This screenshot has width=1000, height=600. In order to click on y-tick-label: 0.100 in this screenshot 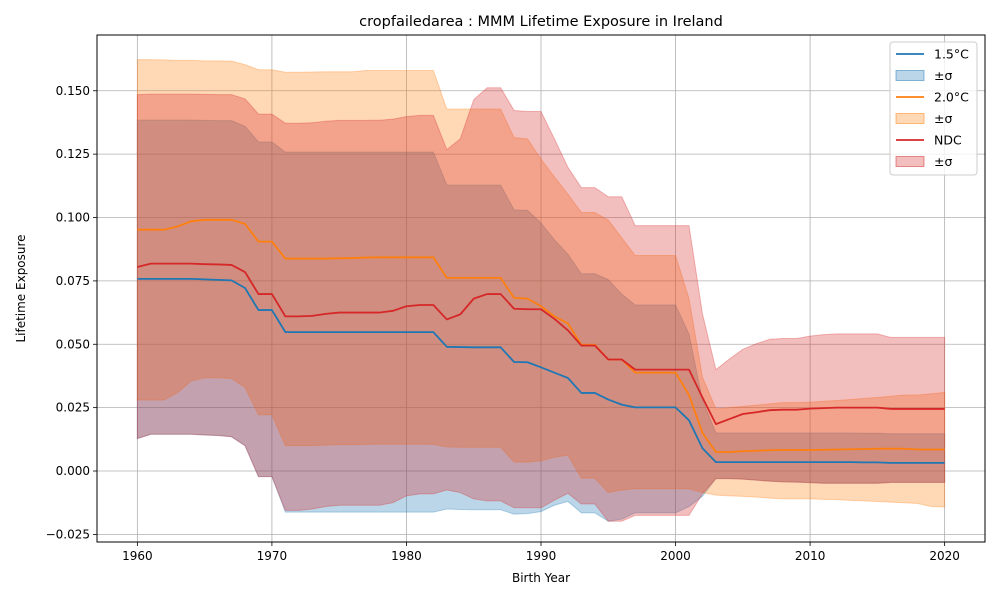, I will do `click(73, 218)`.